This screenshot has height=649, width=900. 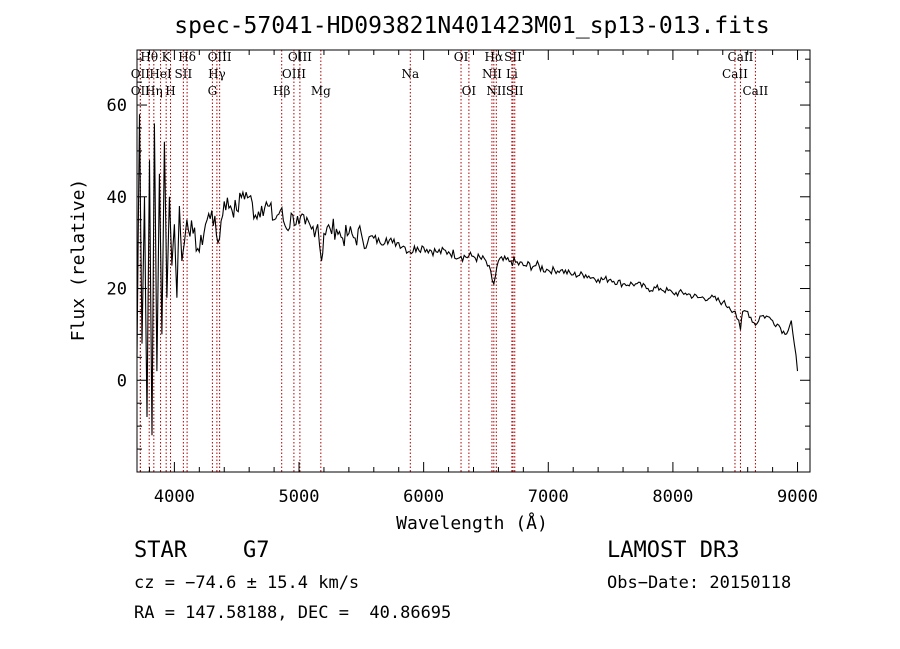 I want to click on object-class: STAR, so click(x=160, y=550).